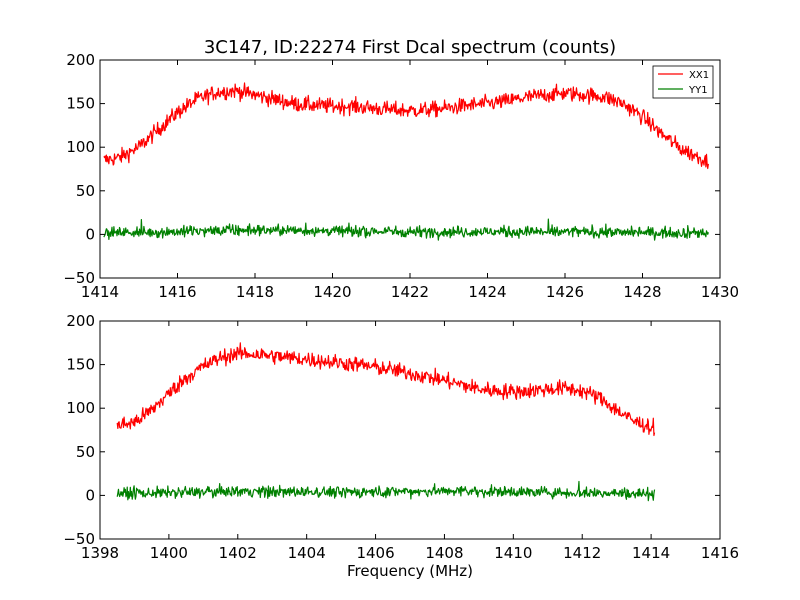 The height and width of the screenshot is (600, 800). Describe the element at coordinates (406, 126) in the screenshot. I see `series-line-xx1-top` at that location.